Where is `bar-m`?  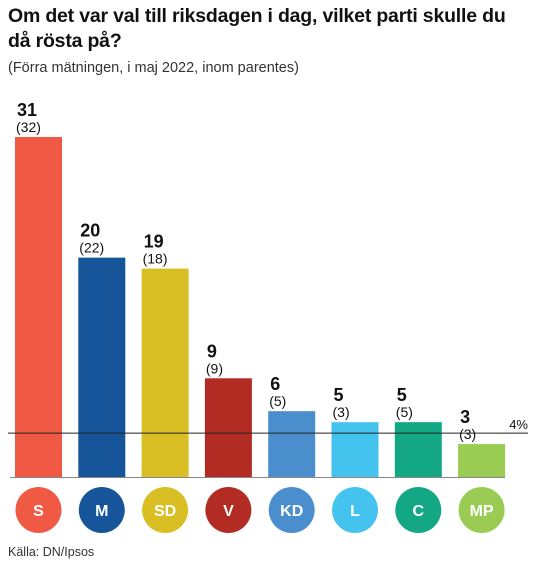
bar-m is located at coordinates (102, 367).